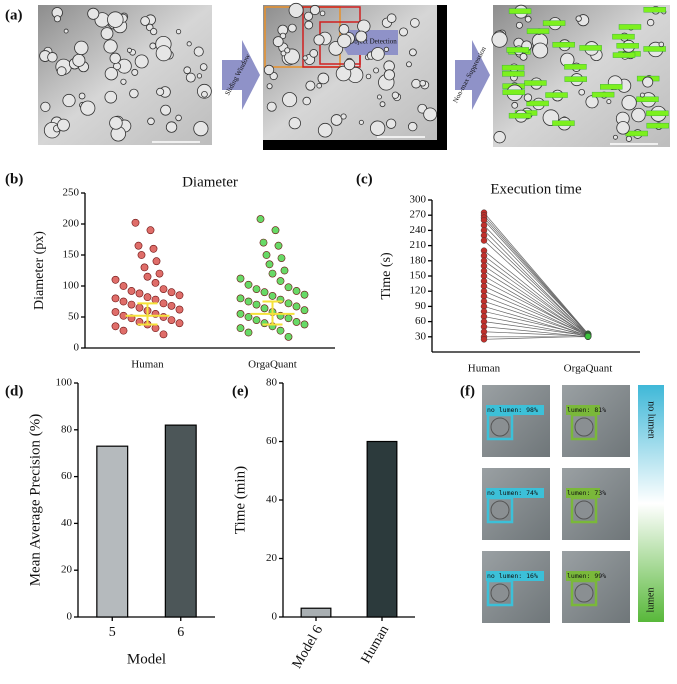  Describe the element at coordinates (651, 420) in the screenshot. I see `scale-label: no lumen` at that location.